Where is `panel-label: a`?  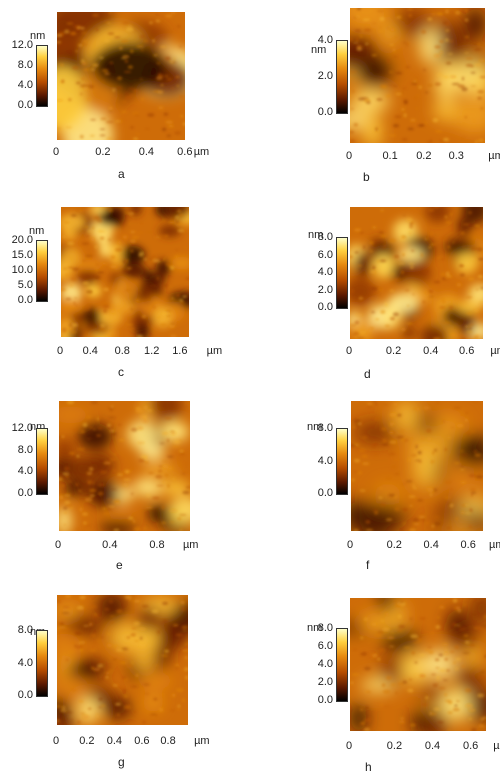 panel-label: a is located at coordinates (121, 174).